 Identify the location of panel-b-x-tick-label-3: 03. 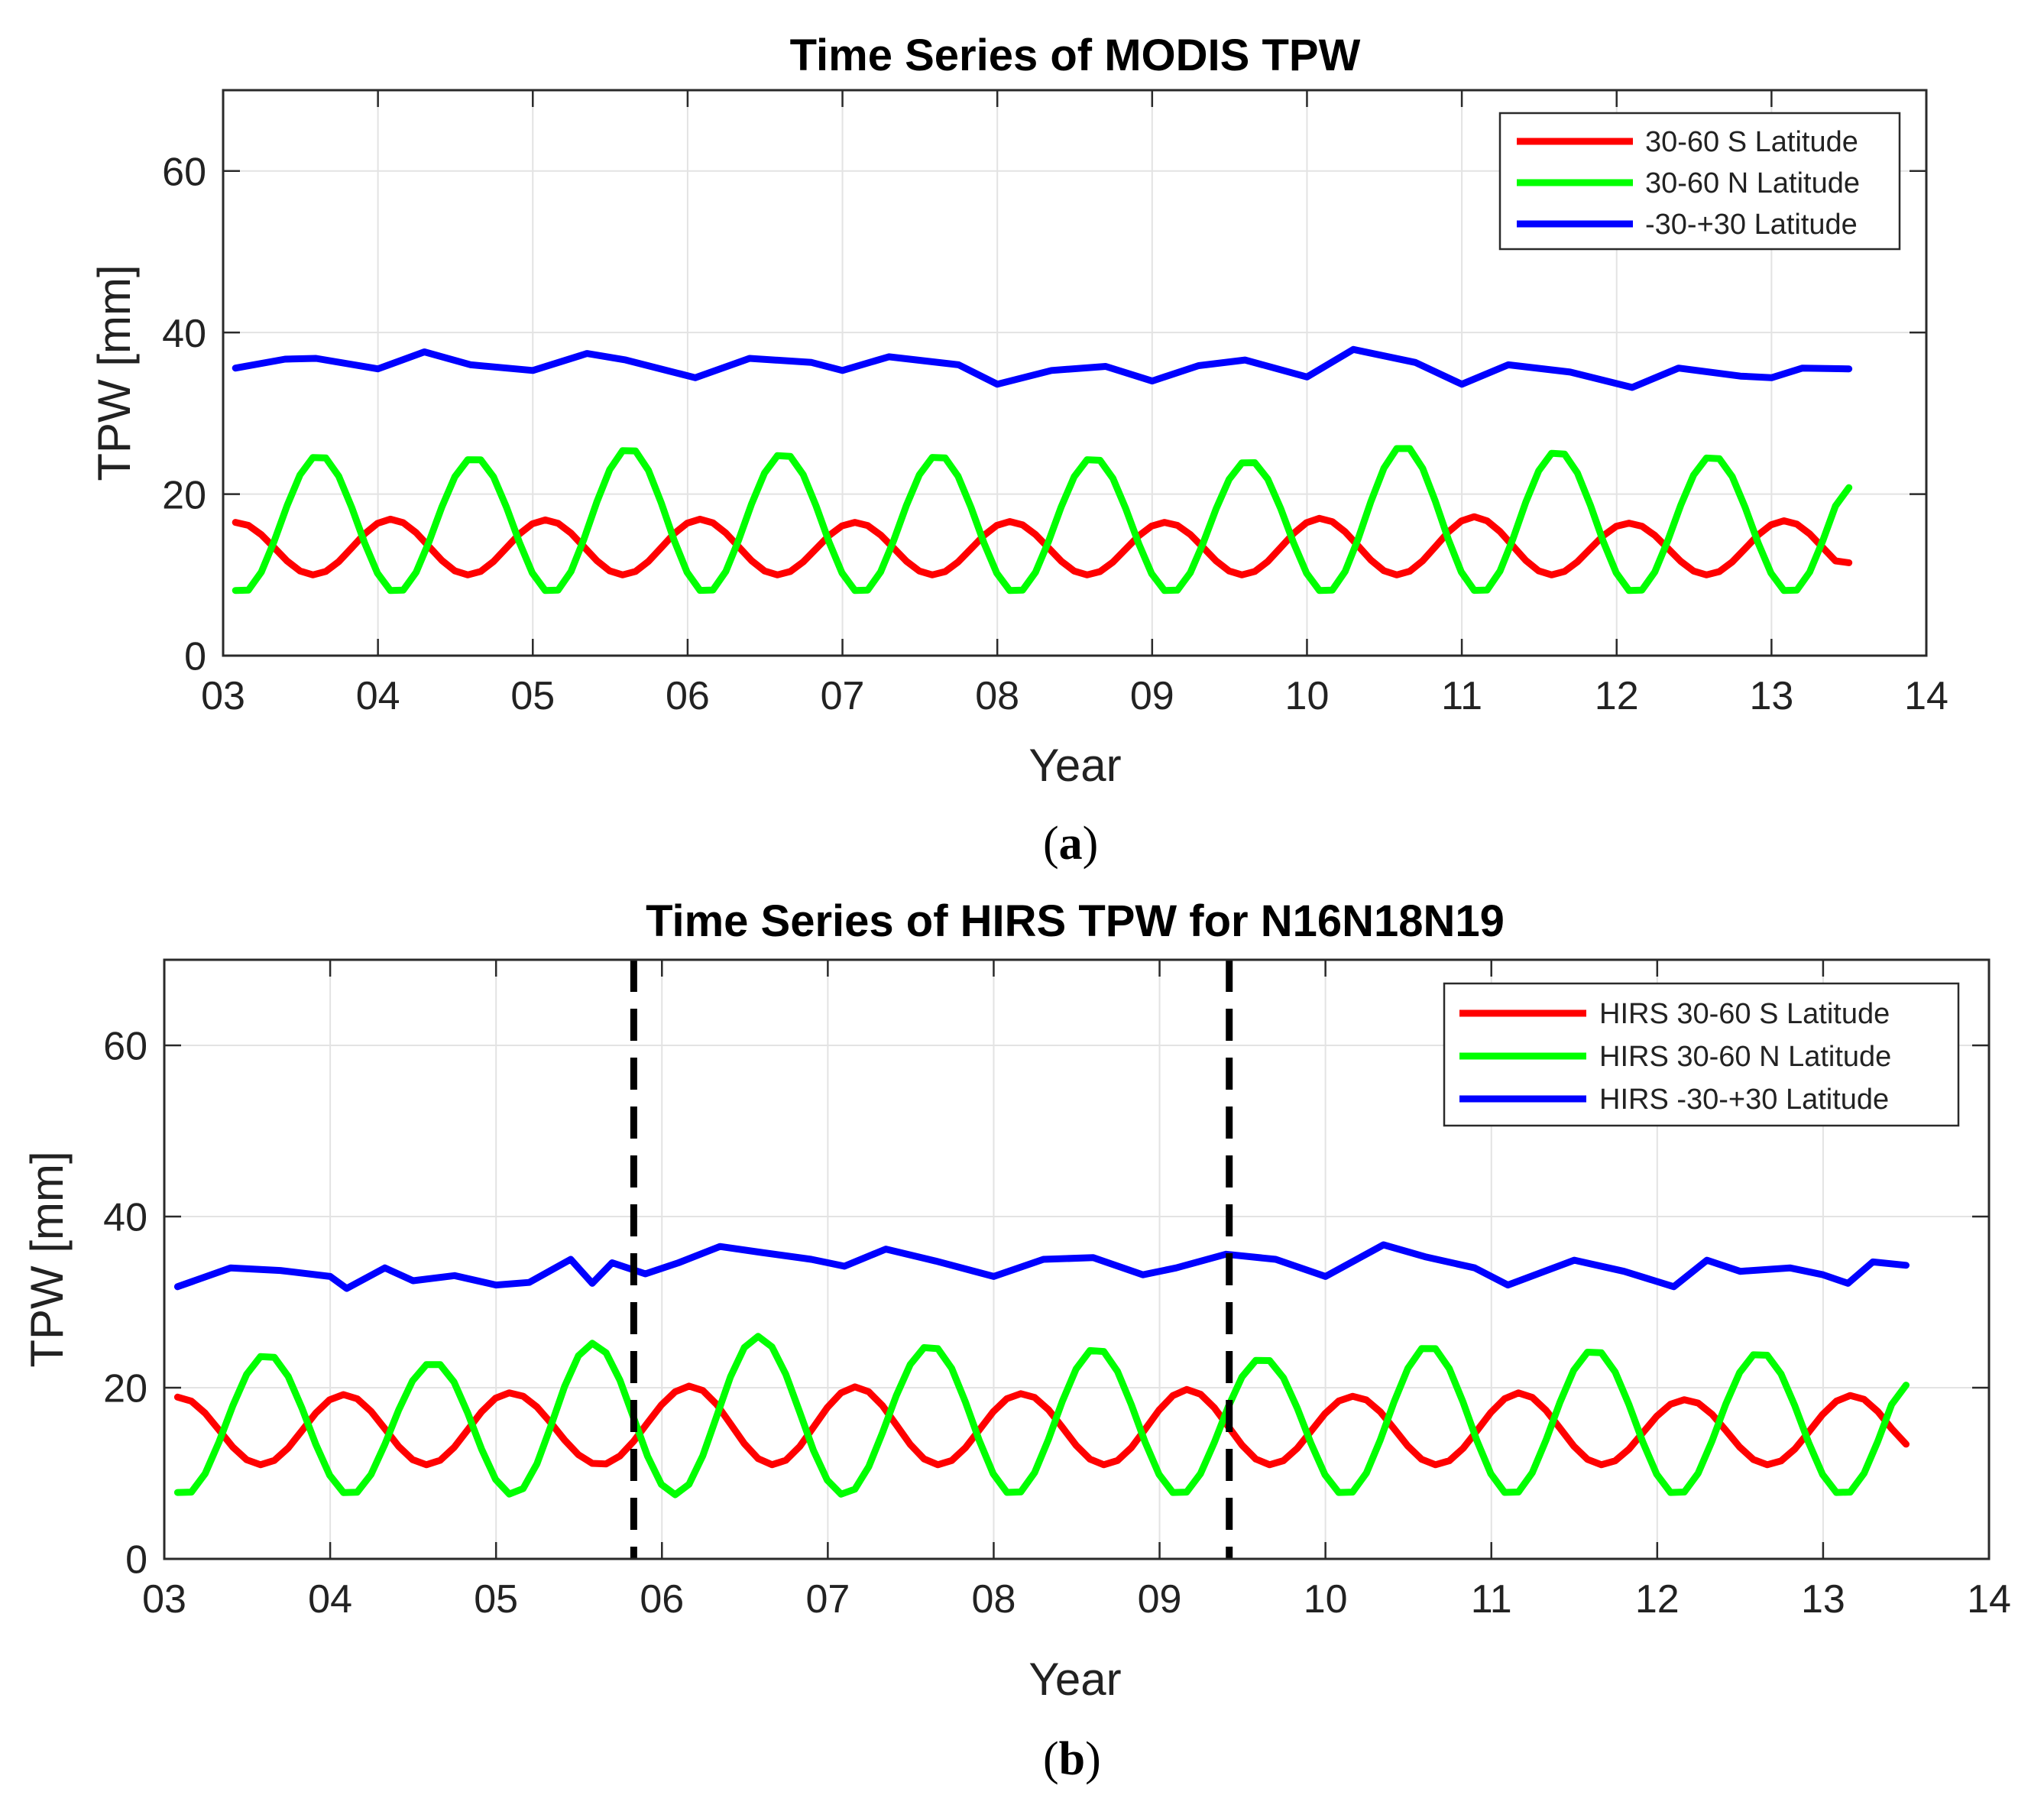
(164, 1599).